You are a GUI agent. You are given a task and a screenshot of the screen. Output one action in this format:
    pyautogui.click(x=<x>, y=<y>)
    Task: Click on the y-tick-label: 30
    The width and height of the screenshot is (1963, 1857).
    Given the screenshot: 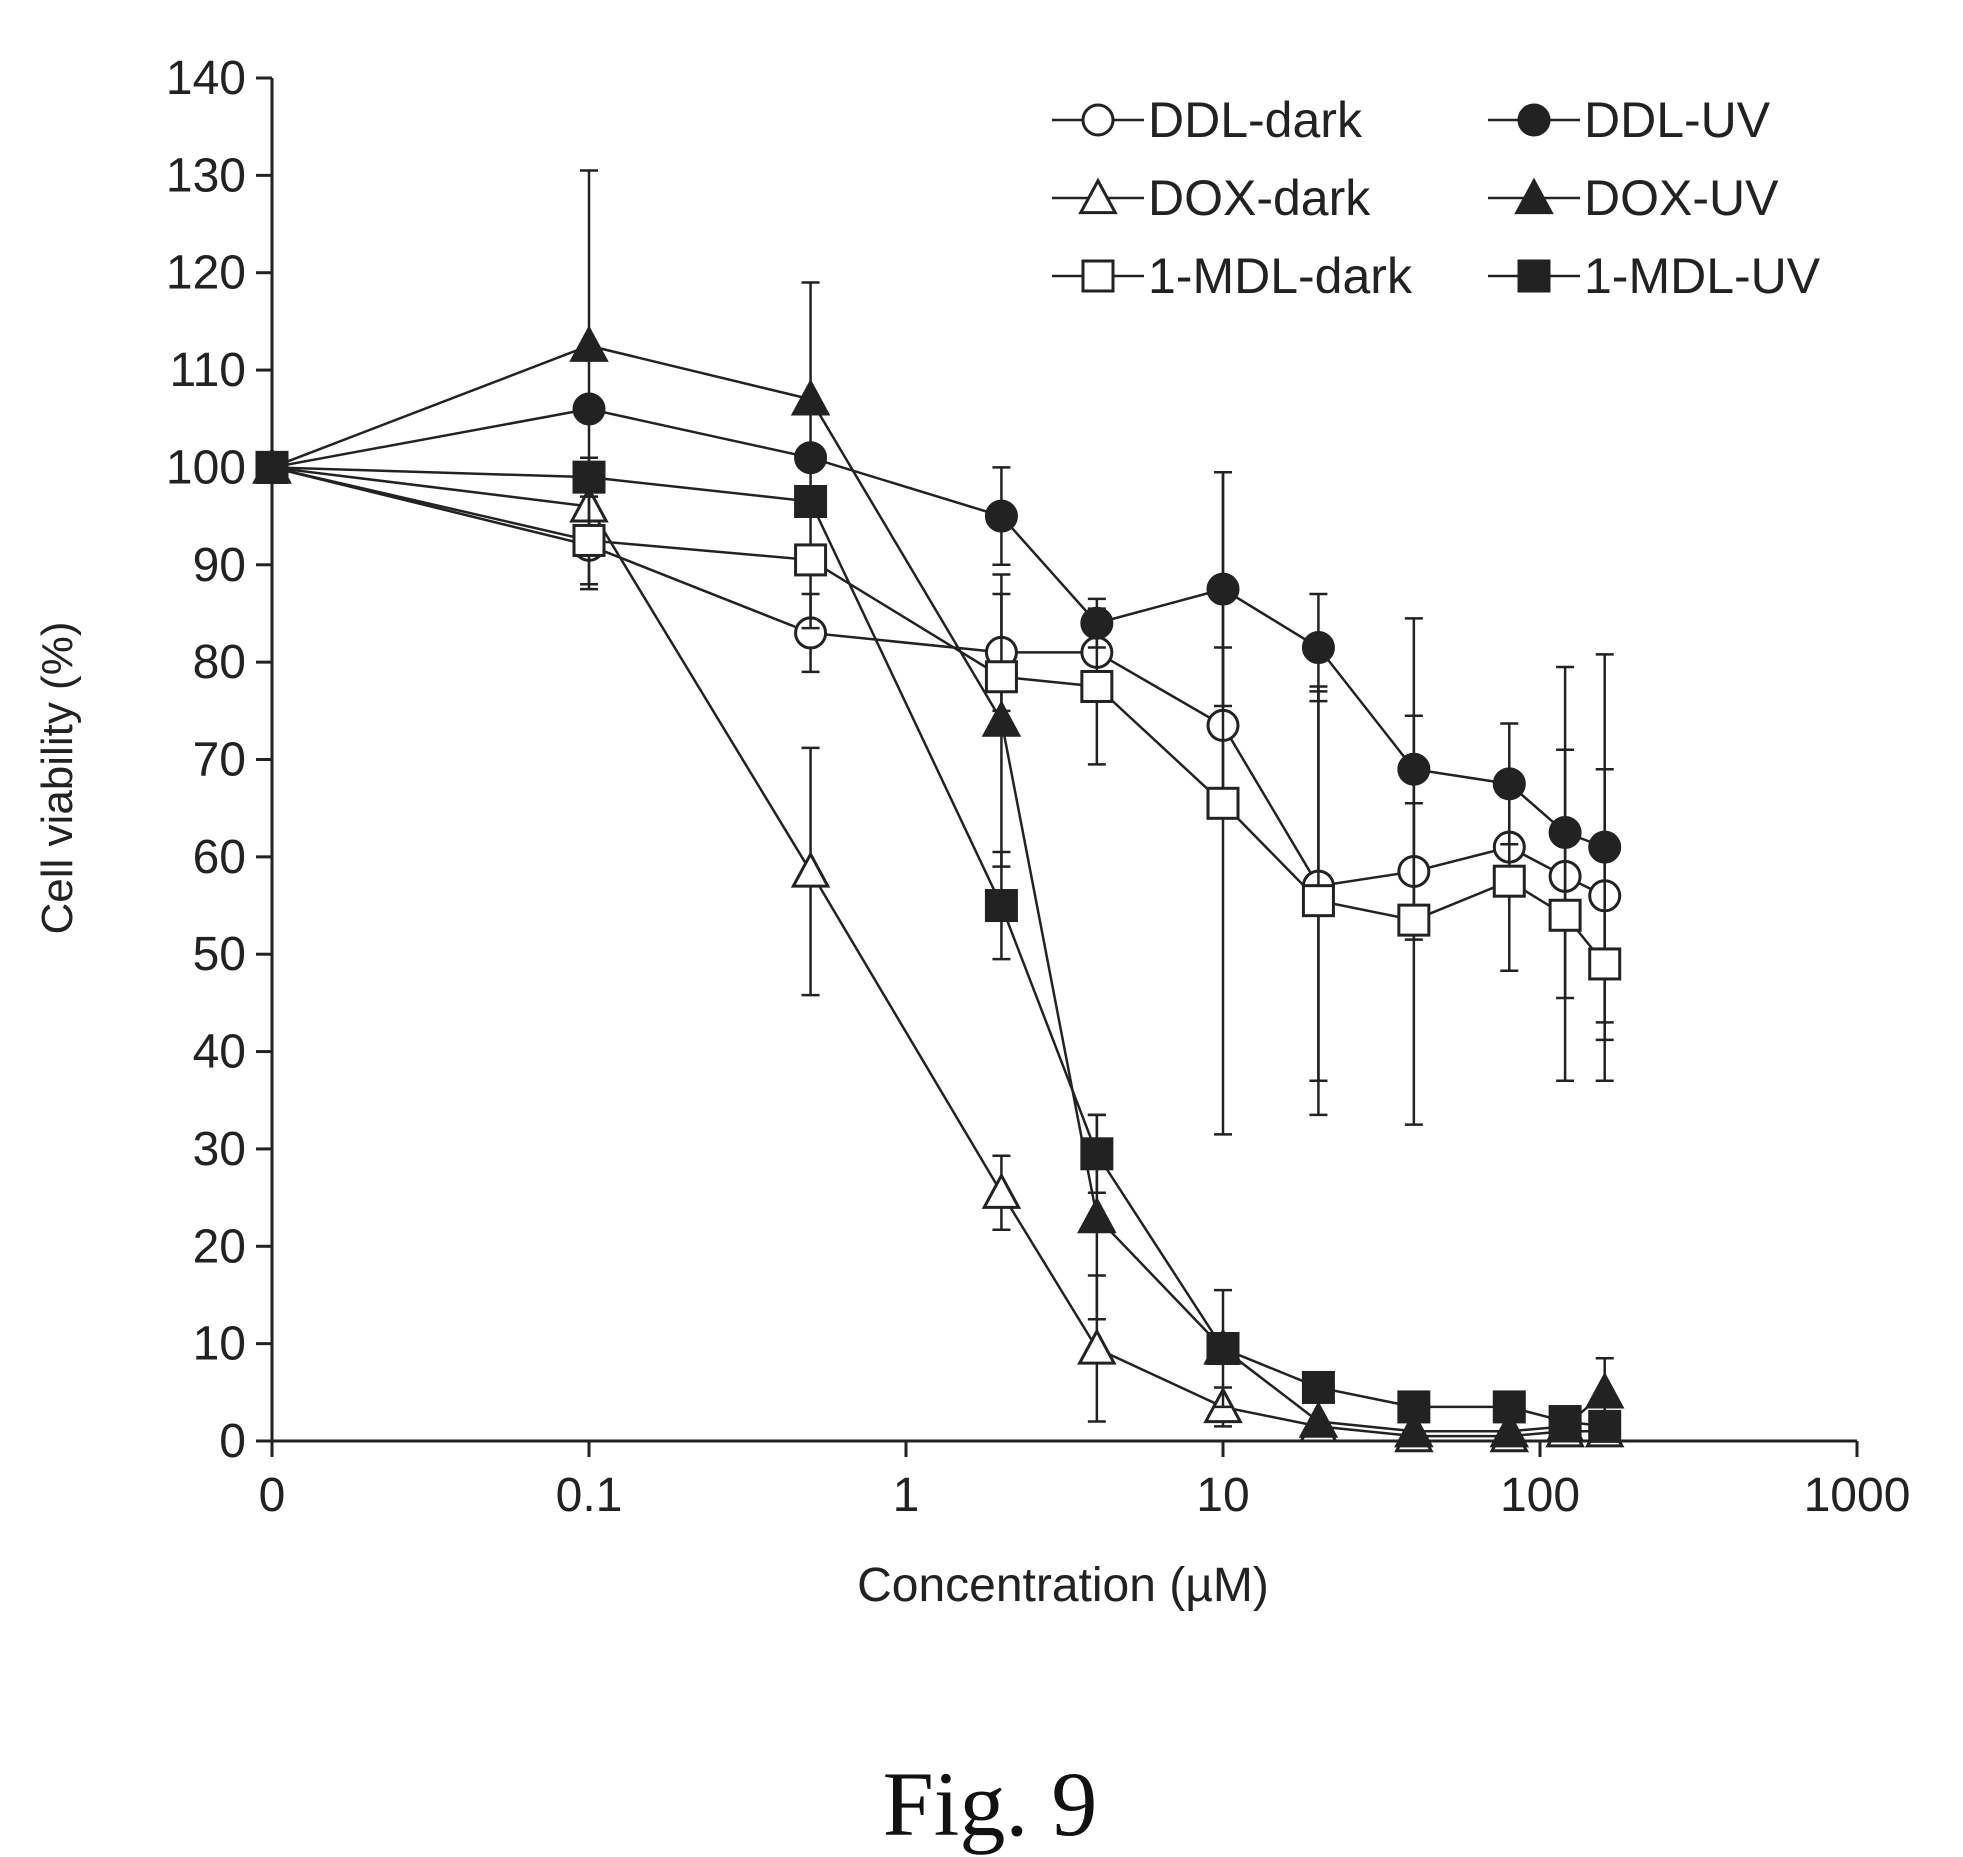 What is the action you would take?
    pyautogui.click(x=219, y=1149)
    